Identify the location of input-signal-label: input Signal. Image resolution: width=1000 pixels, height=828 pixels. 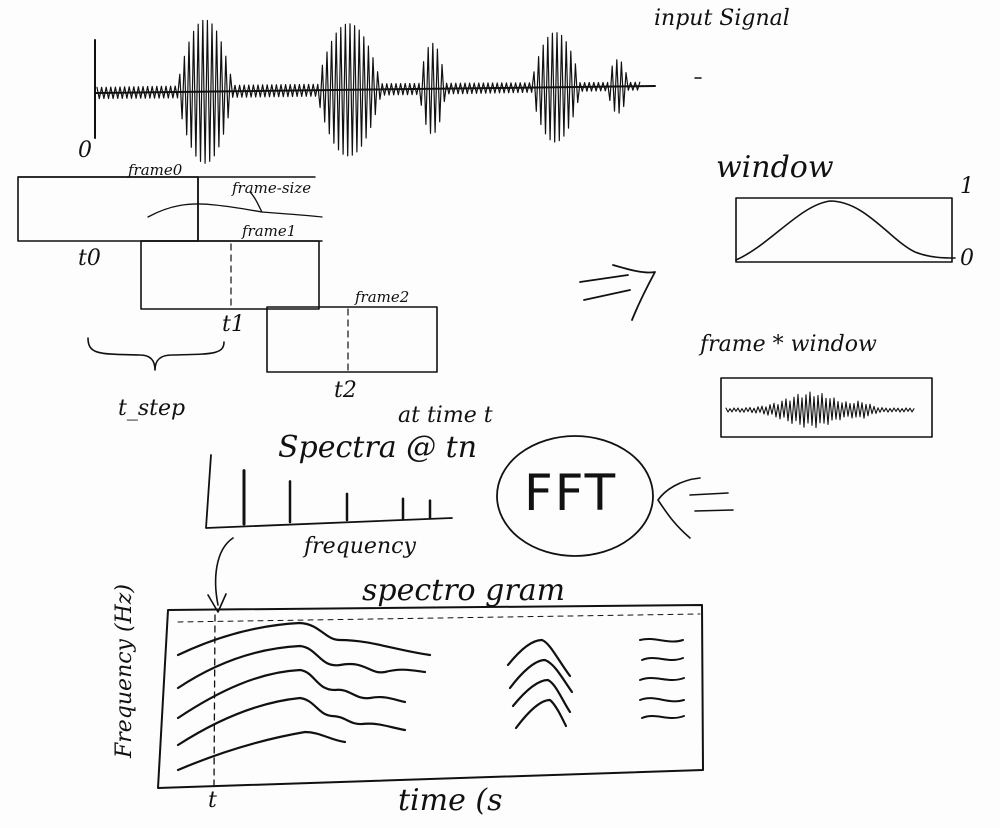
(722, 18).